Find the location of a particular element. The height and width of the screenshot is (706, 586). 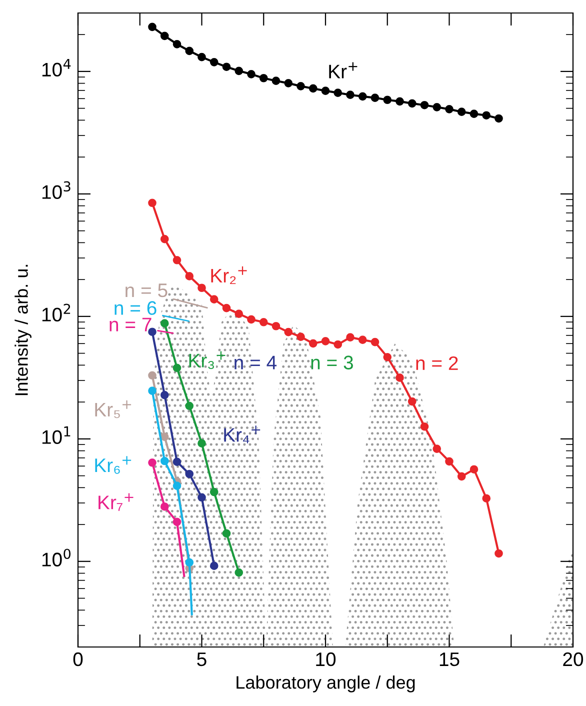

x-tick-label: 20 is located at coordinates (573, 659).